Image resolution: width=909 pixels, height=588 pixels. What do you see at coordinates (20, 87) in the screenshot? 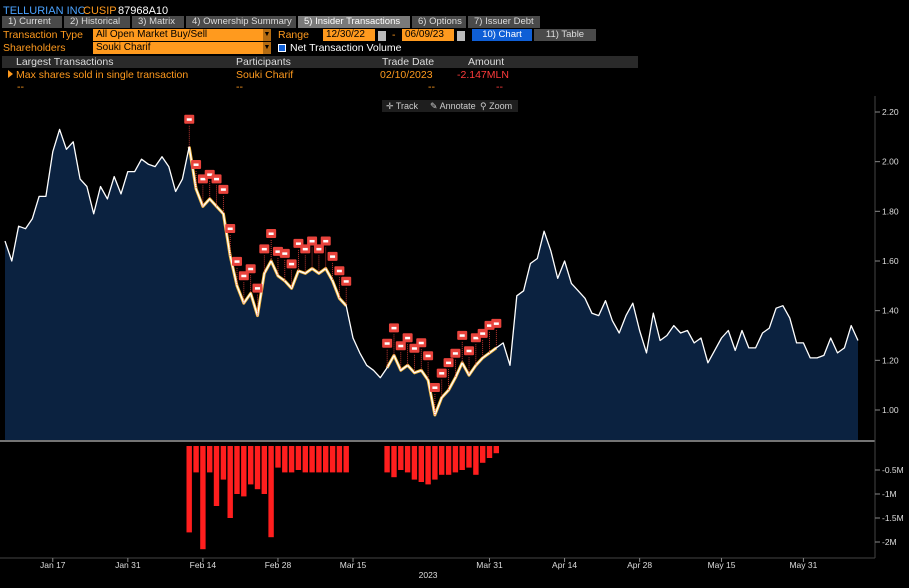
I see `row-description: --` at bounding box center [20, 87].